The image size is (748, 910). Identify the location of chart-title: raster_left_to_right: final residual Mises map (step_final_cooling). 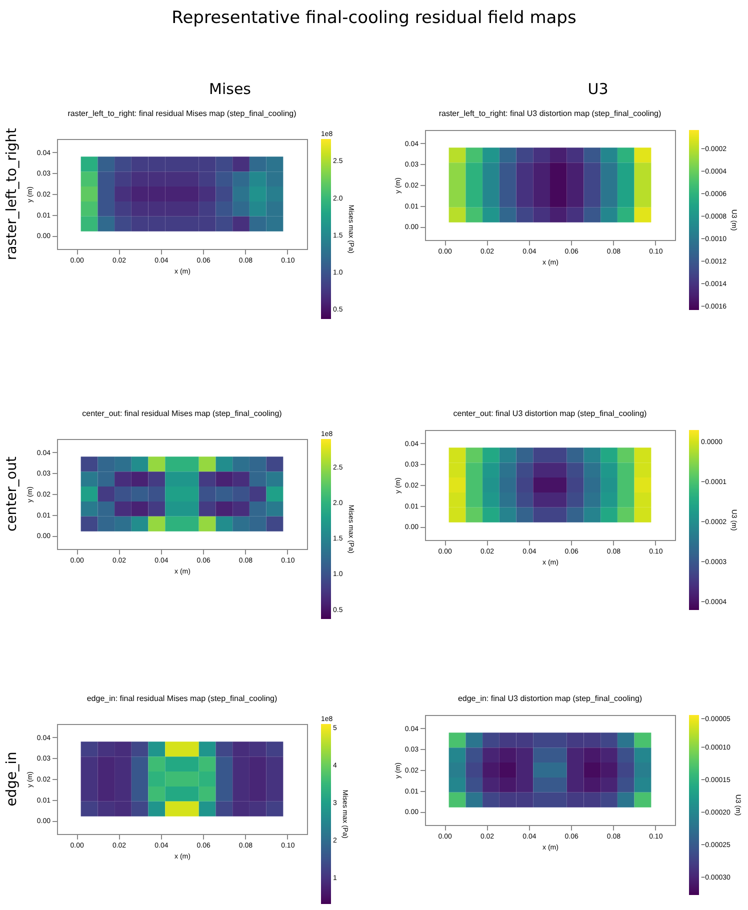
(182, 113).